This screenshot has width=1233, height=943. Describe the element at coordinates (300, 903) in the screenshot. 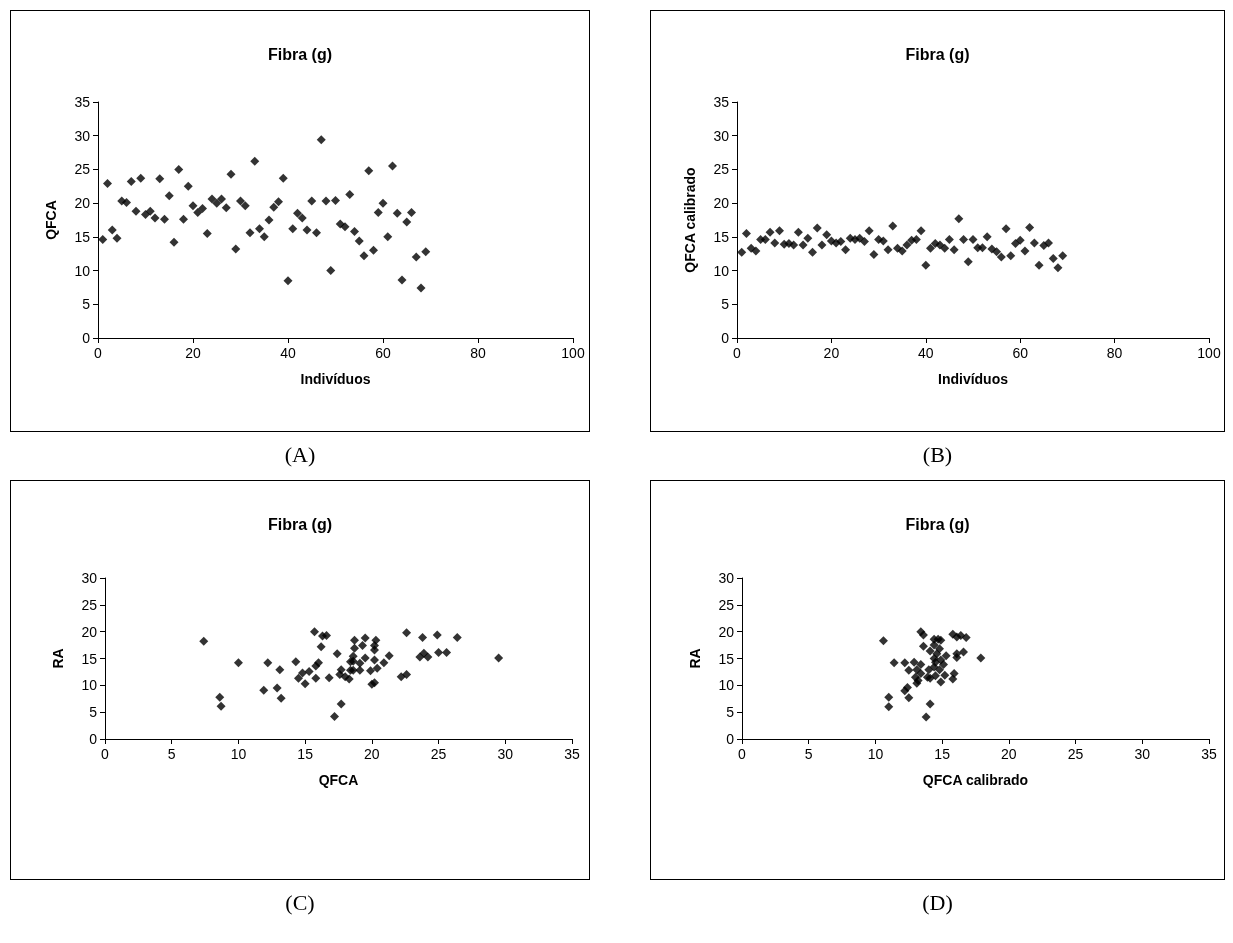

I see `text: (C)` at that location.